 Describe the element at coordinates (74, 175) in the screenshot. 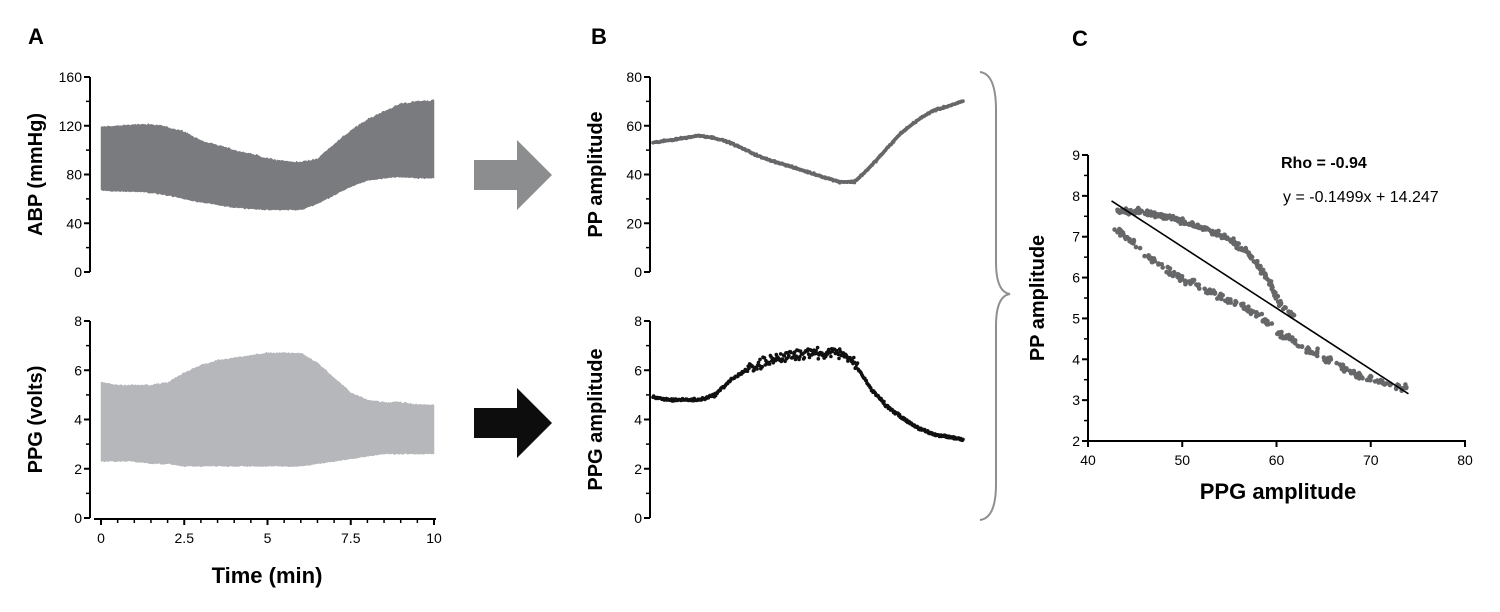

I see `y-tick-label: 80` at that location.